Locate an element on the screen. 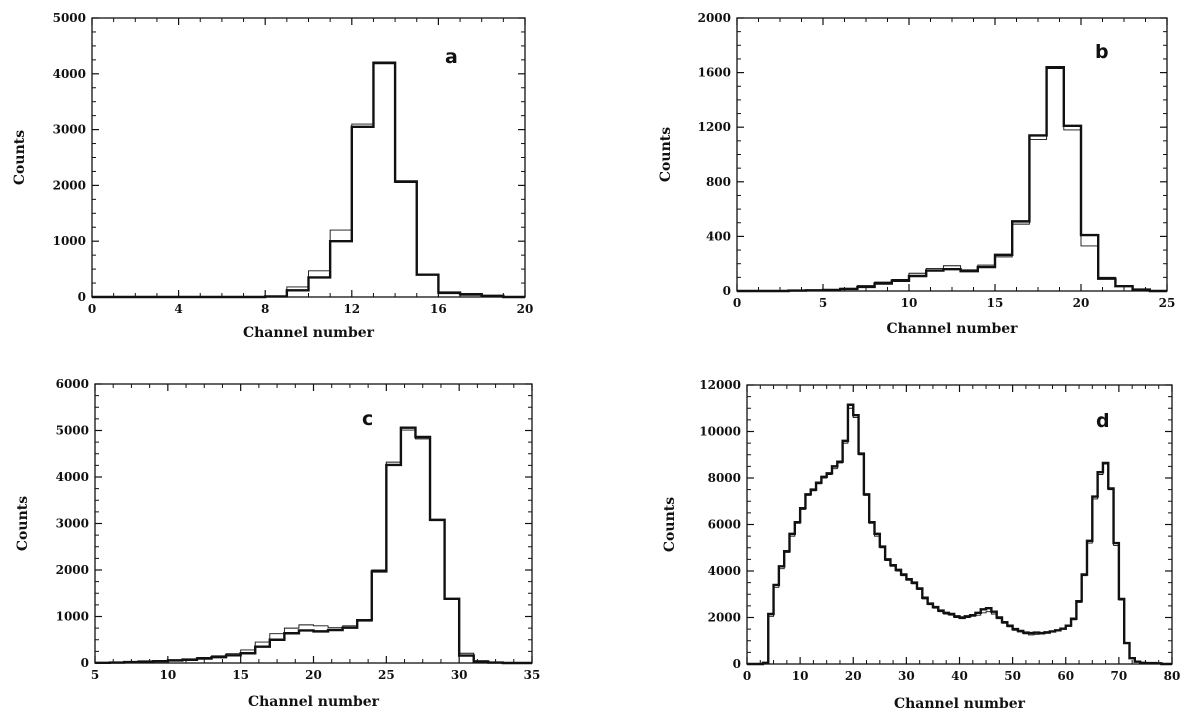 Image resolution: width=1189 pixels, height=717 pixels. panel-letter: d is located at coordinates (1103, 421).